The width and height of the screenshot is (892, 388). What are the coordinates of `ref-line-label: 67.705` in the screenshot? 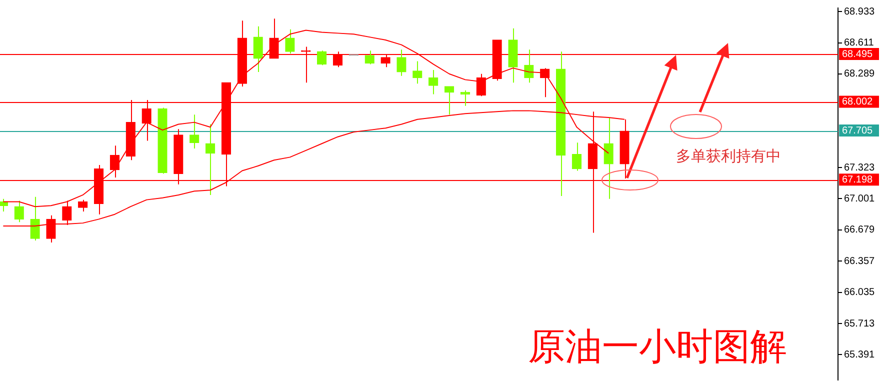 It's located at (858, 130).